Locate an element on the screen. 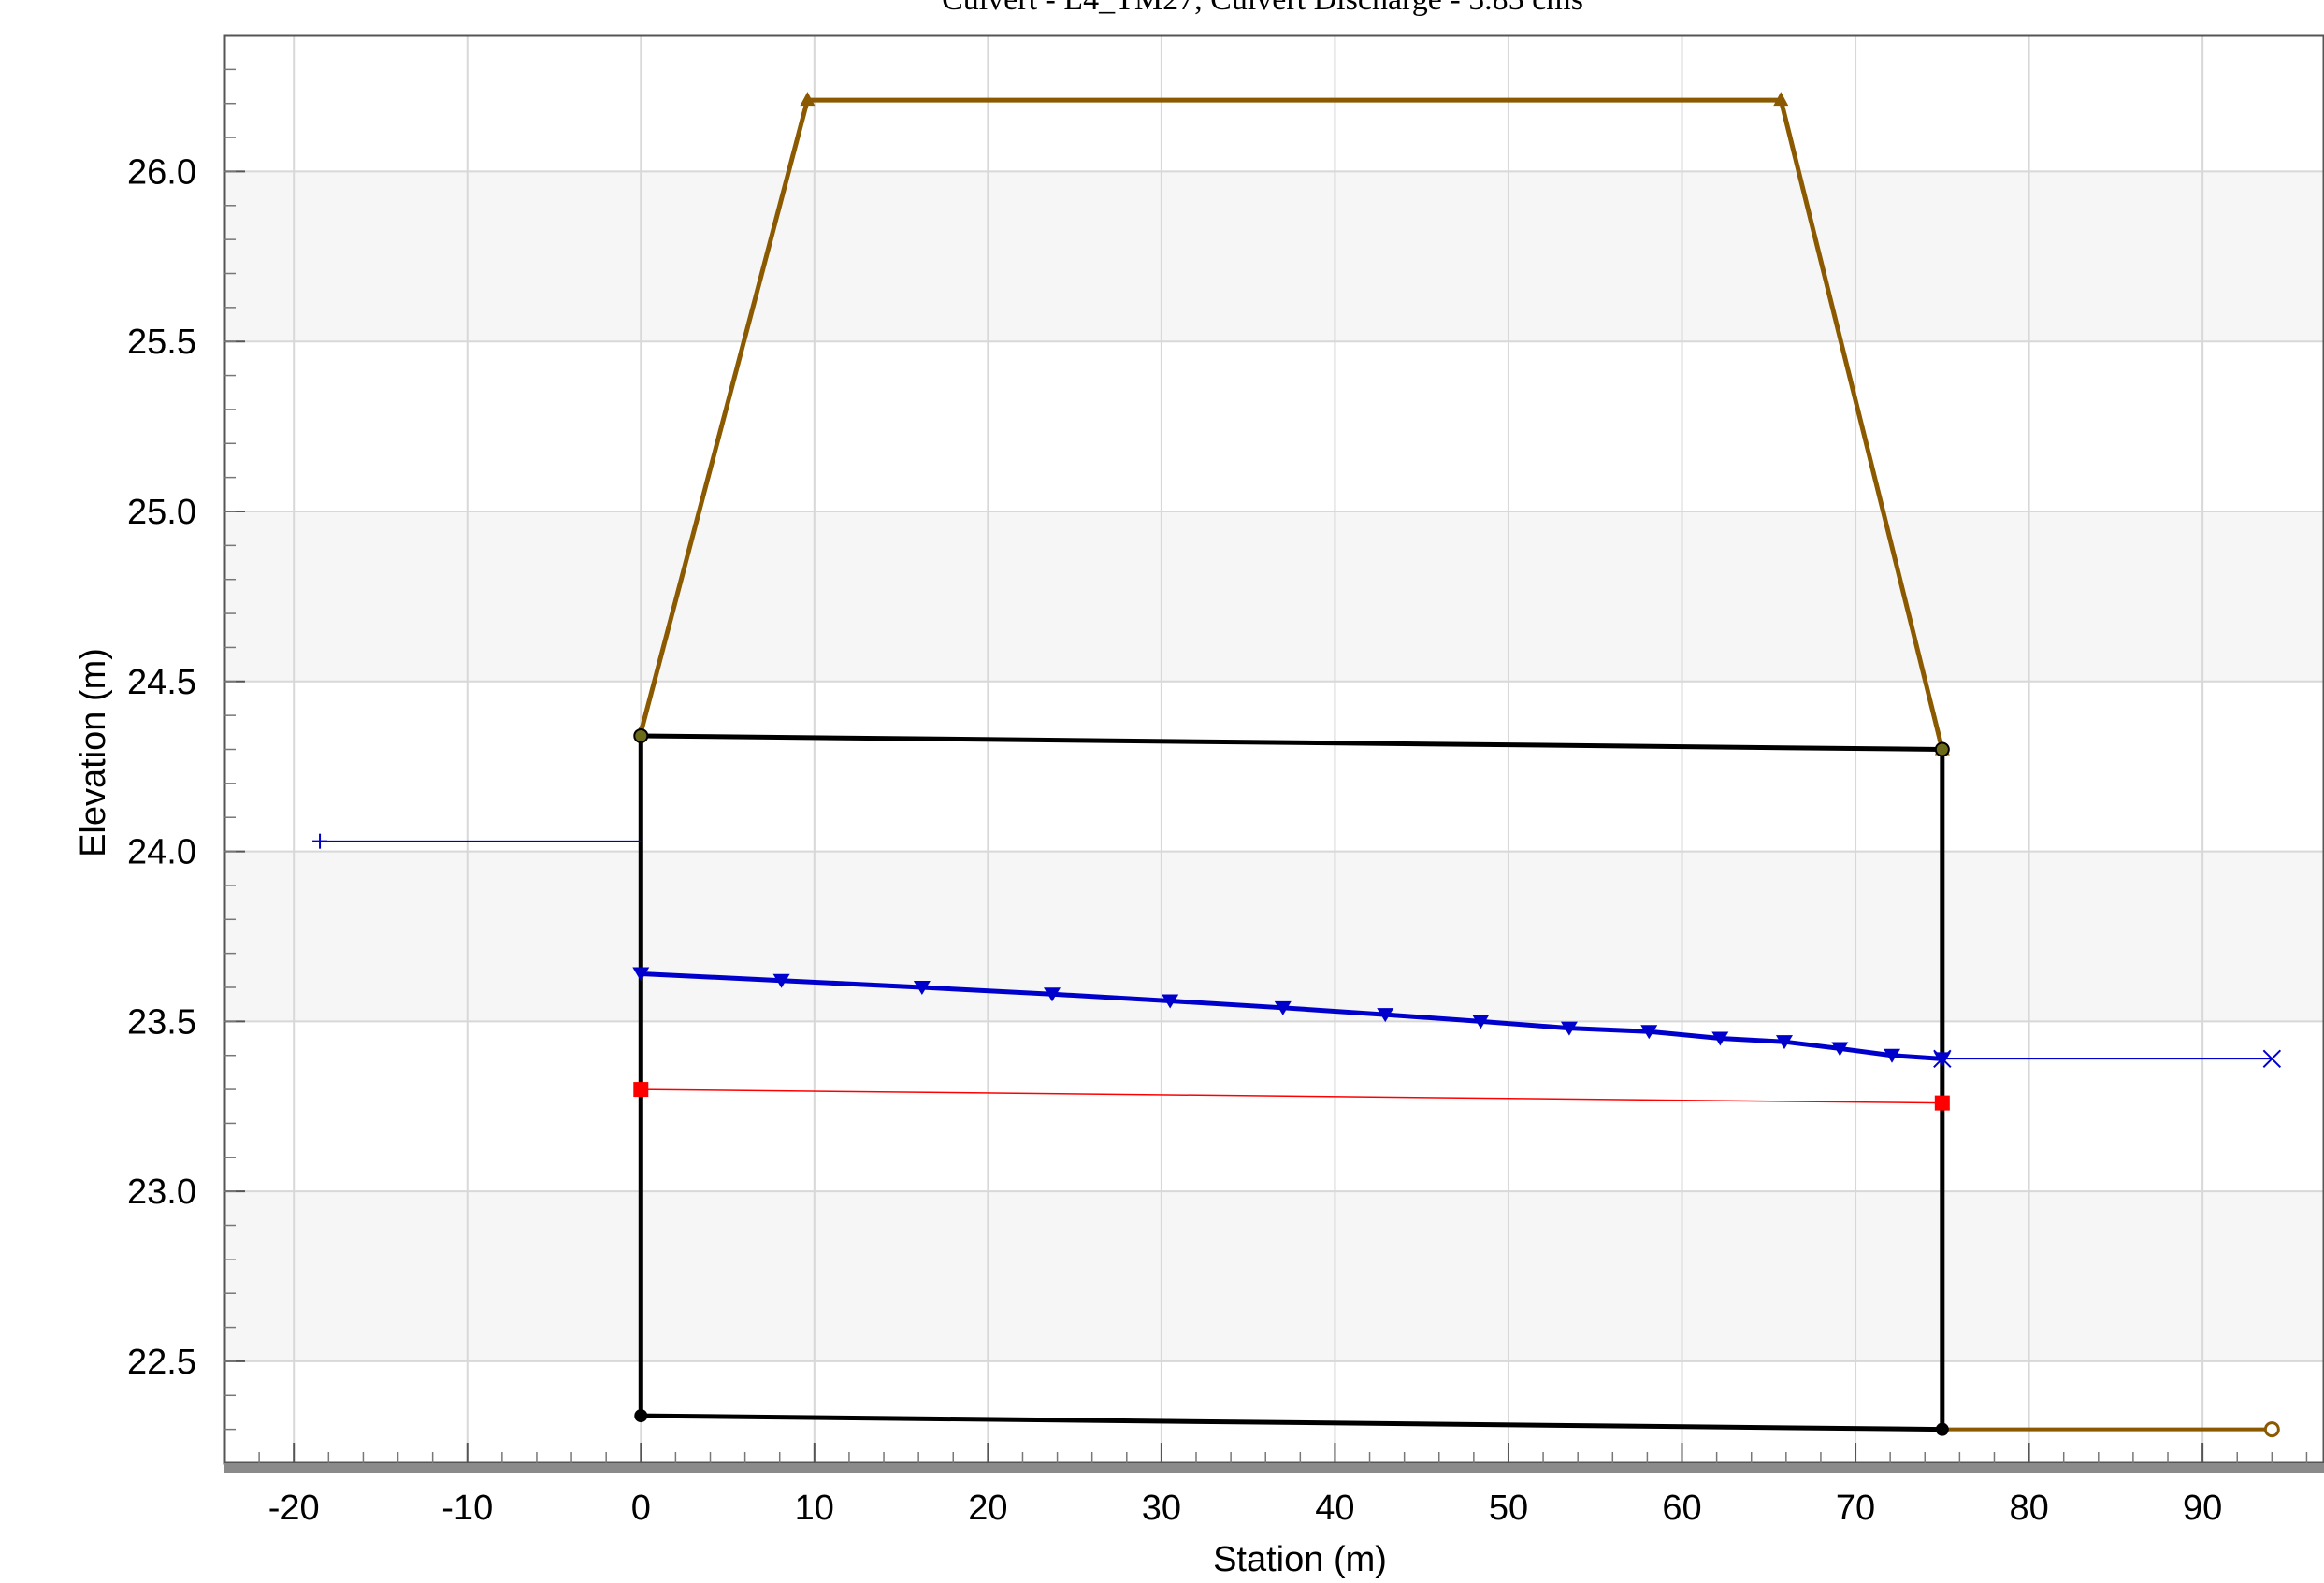 The image size is (2324, 1583). x-tick-label-7: 50 is located at coordinates (1508, 1509).